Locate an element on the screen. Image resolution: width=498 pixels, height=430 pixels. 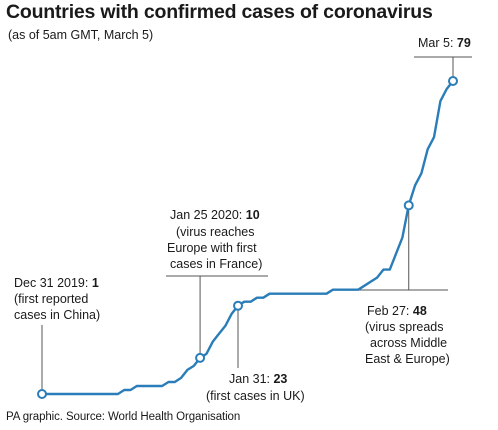
annotation-mar5-date: Mar 5: is located at coordinates (437, 43).